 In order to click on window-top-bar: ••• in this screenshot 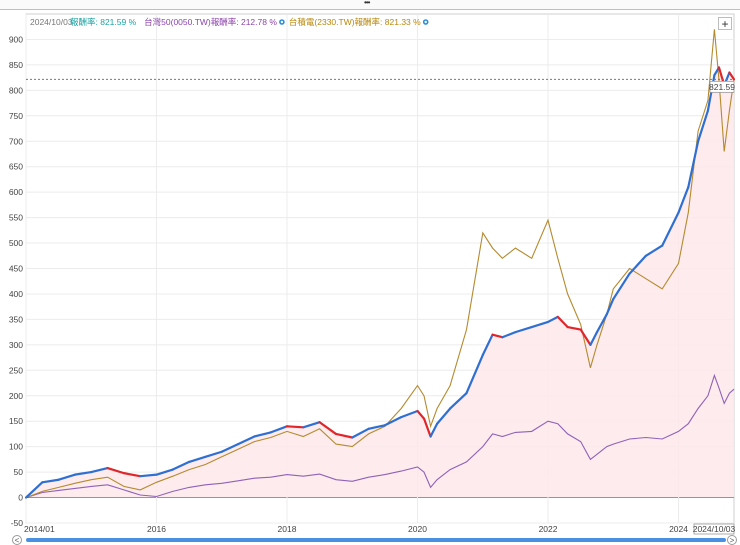, I will do `click(370, 5)`.